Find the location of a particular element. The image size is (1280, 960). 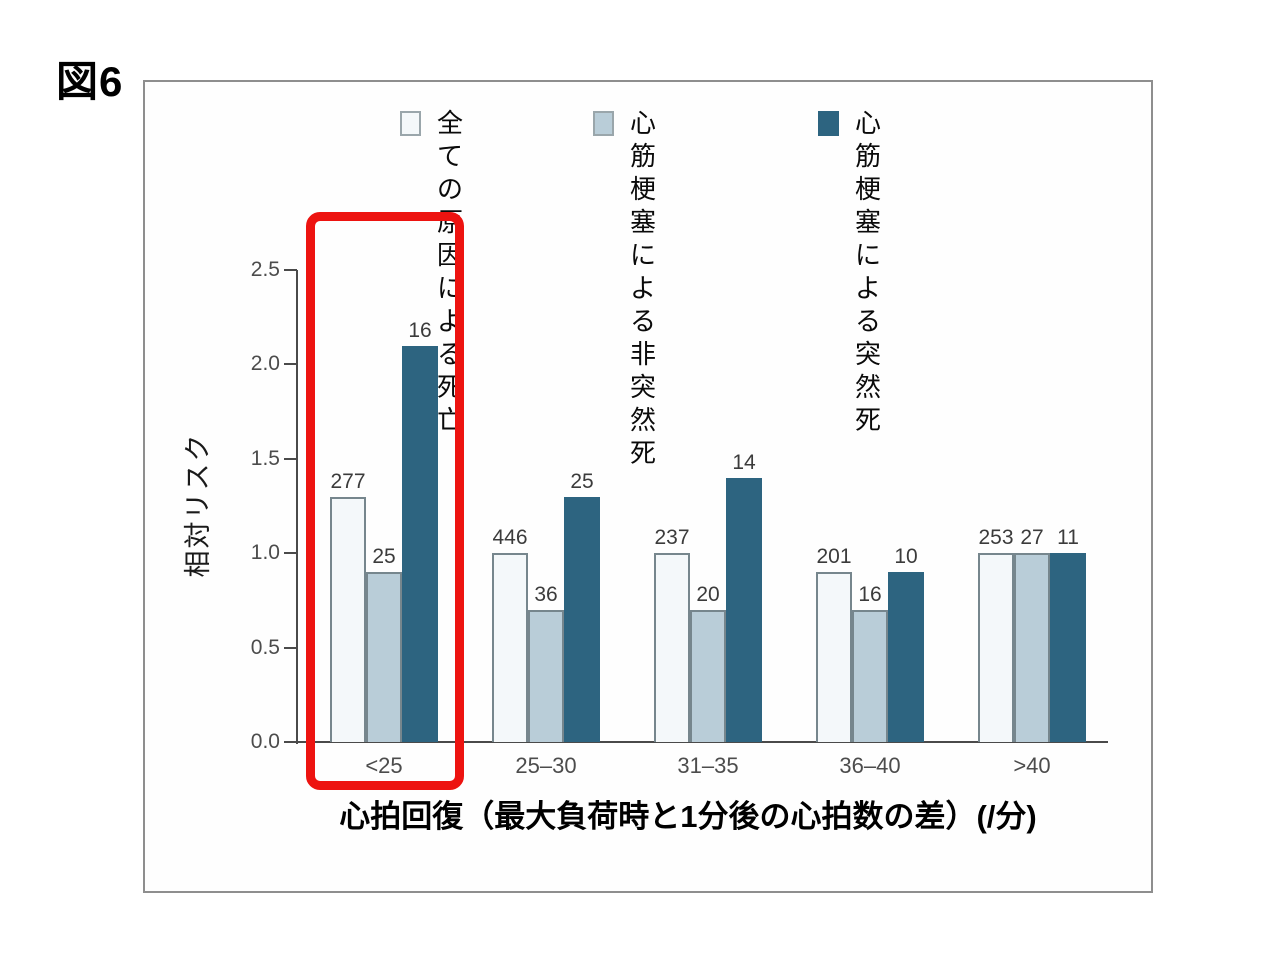

x-axis-title: 心拍回復（最大負荷時と1分後の心拍数の差）(/分) is located at coordinates (688, 816).